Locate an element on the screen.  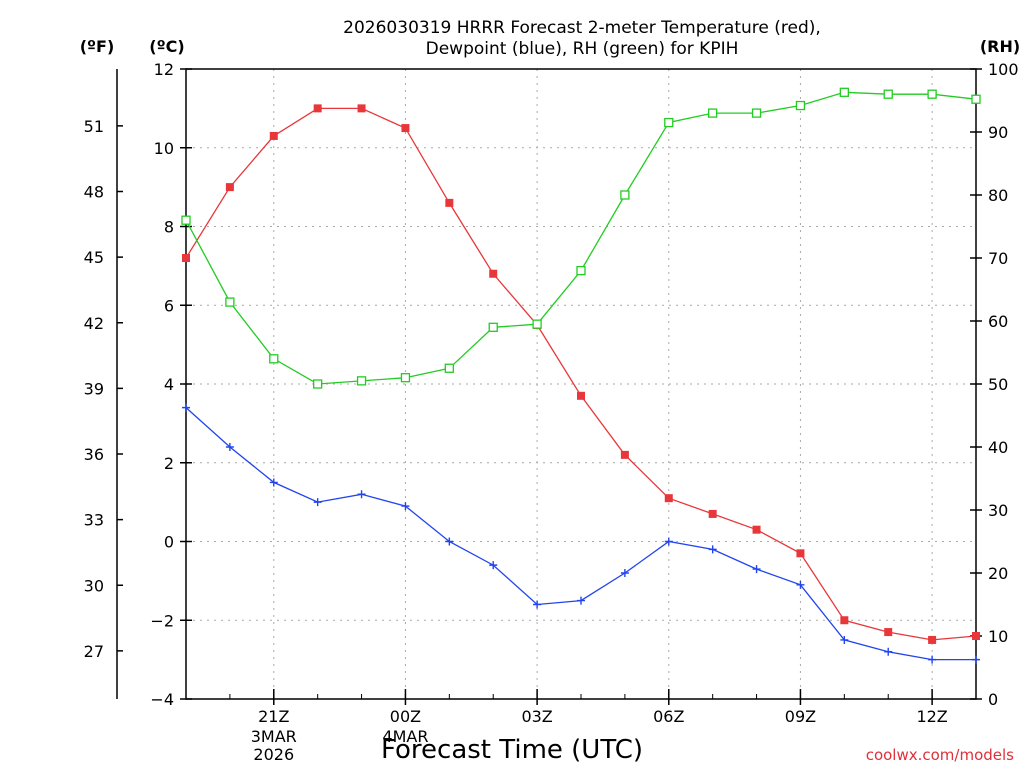
rh-tick-label: 100 is located at coordinates (1003, 69).